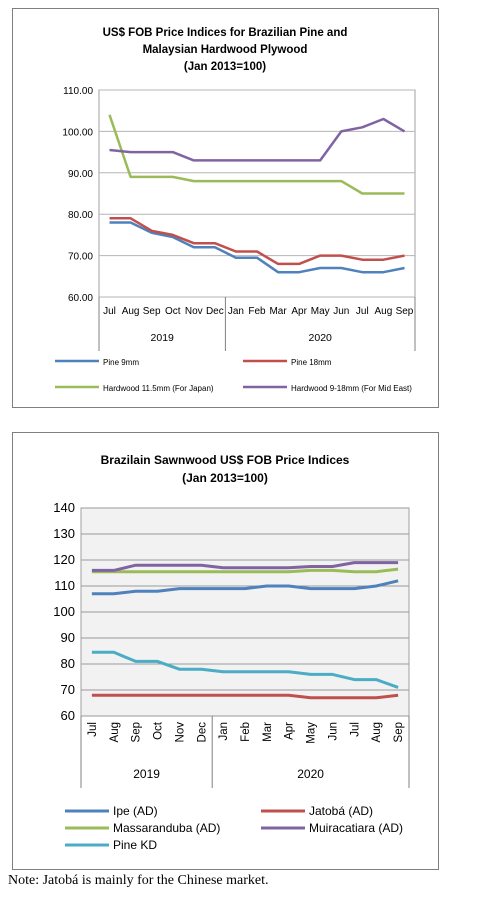 Image resolution: width=481 pixels, height=903 pixels. Describe the element at coordinates (80, 257) in the screenshot. I see `y-tick-label: 70.00` at that location.